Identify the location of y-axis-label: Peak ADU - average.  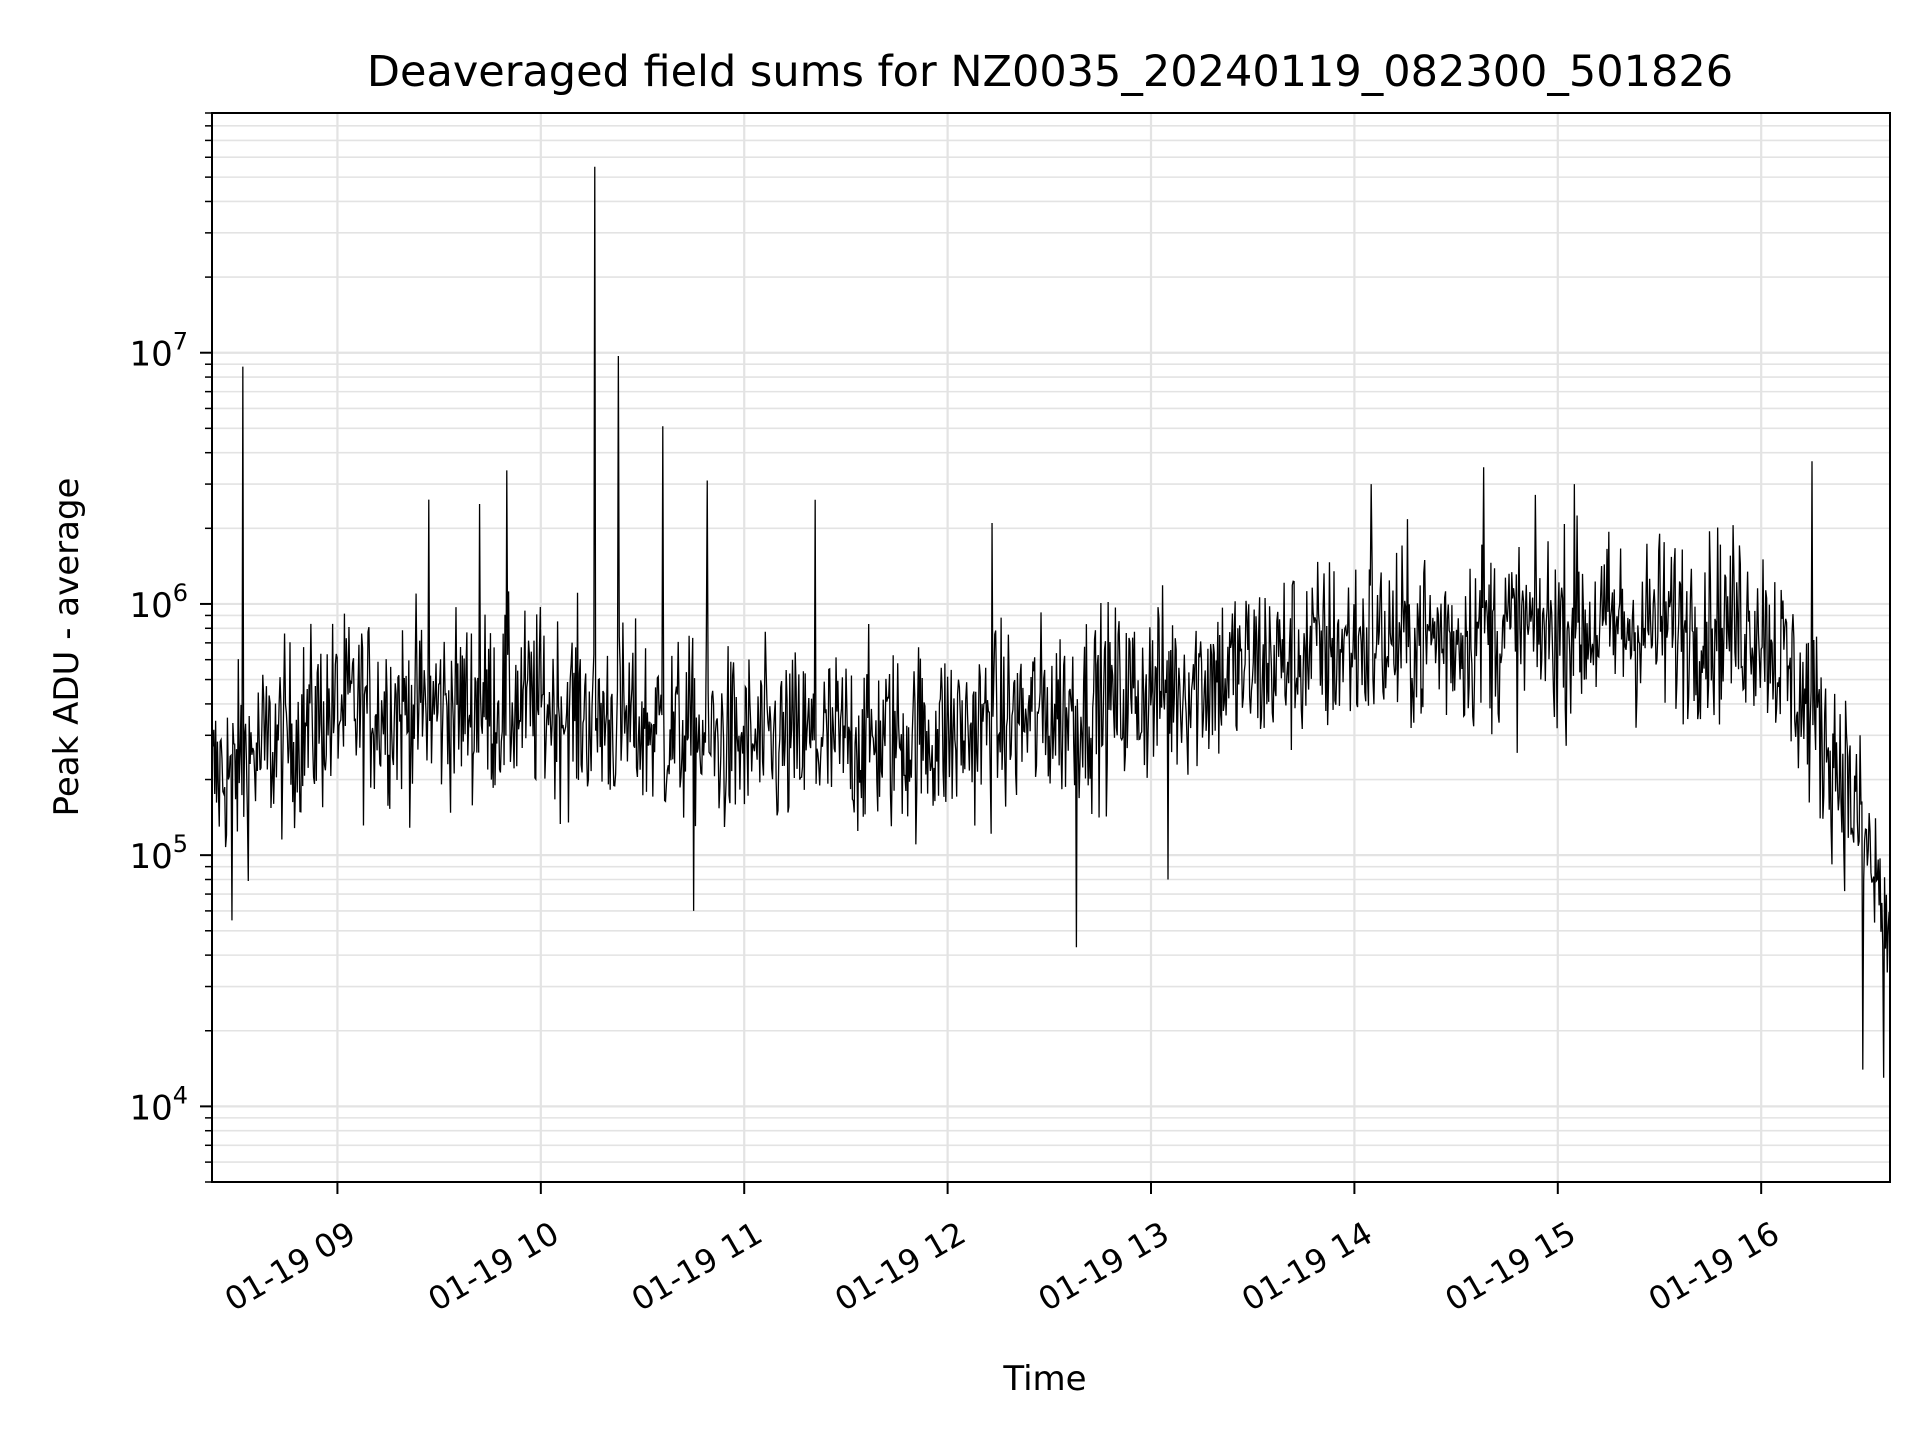
(67, 647).